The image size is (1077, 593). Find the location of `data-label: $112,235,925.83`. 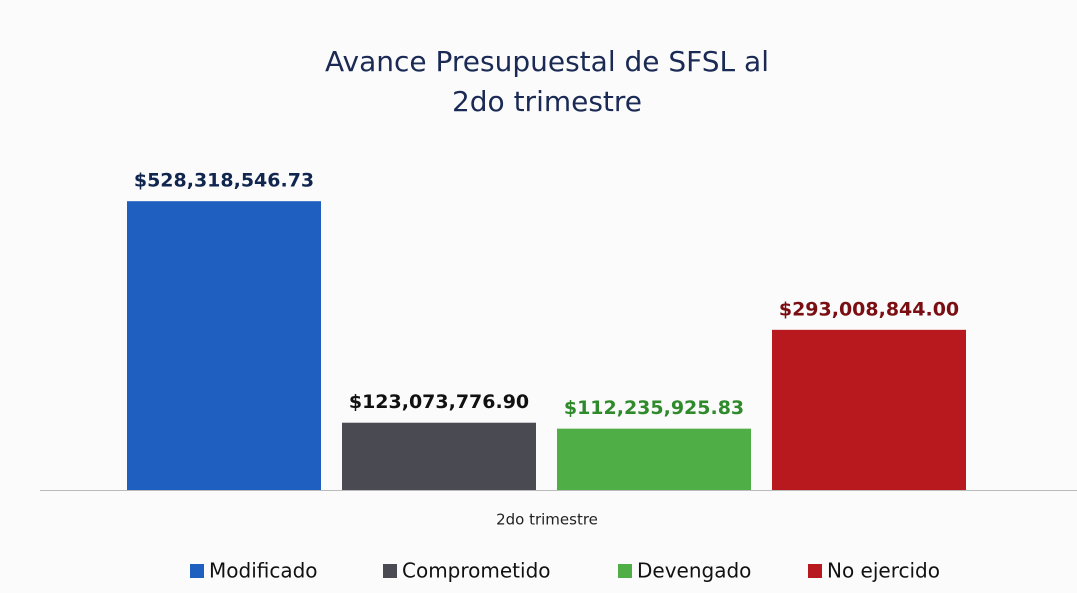

data-label: $112,235,925.83 is located at coordinates (654, 408).